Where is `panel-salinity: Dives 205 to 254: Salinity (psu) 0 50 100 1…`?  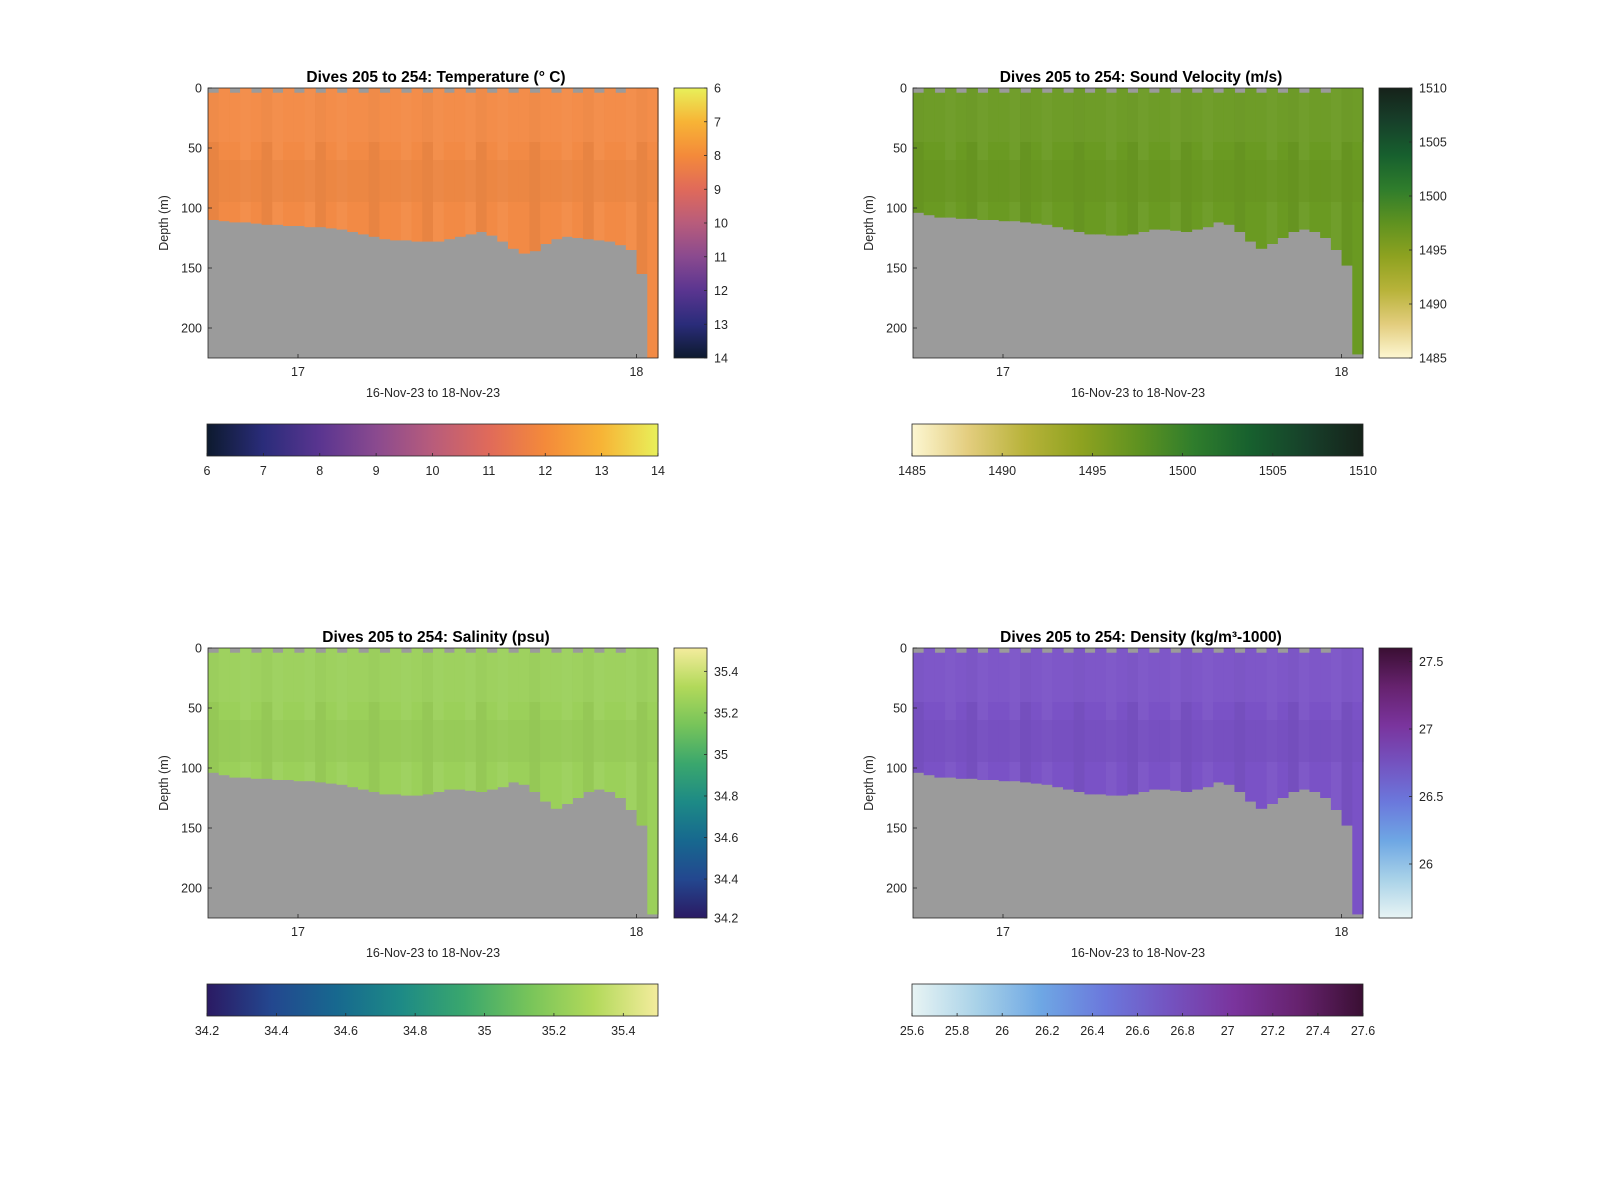 panel-salinity: Dives 205 to 254: Salinity (psu) 0 50 100 1… is located at coordinates (447, 833).